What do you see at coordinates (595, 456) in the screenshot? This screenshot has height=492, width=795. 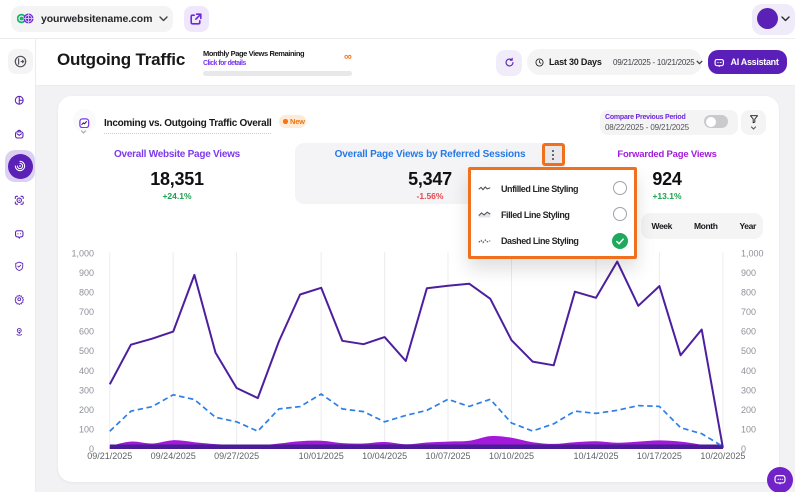 I see `svg-text: 10/14/2025` at bounding box center [595, 456].